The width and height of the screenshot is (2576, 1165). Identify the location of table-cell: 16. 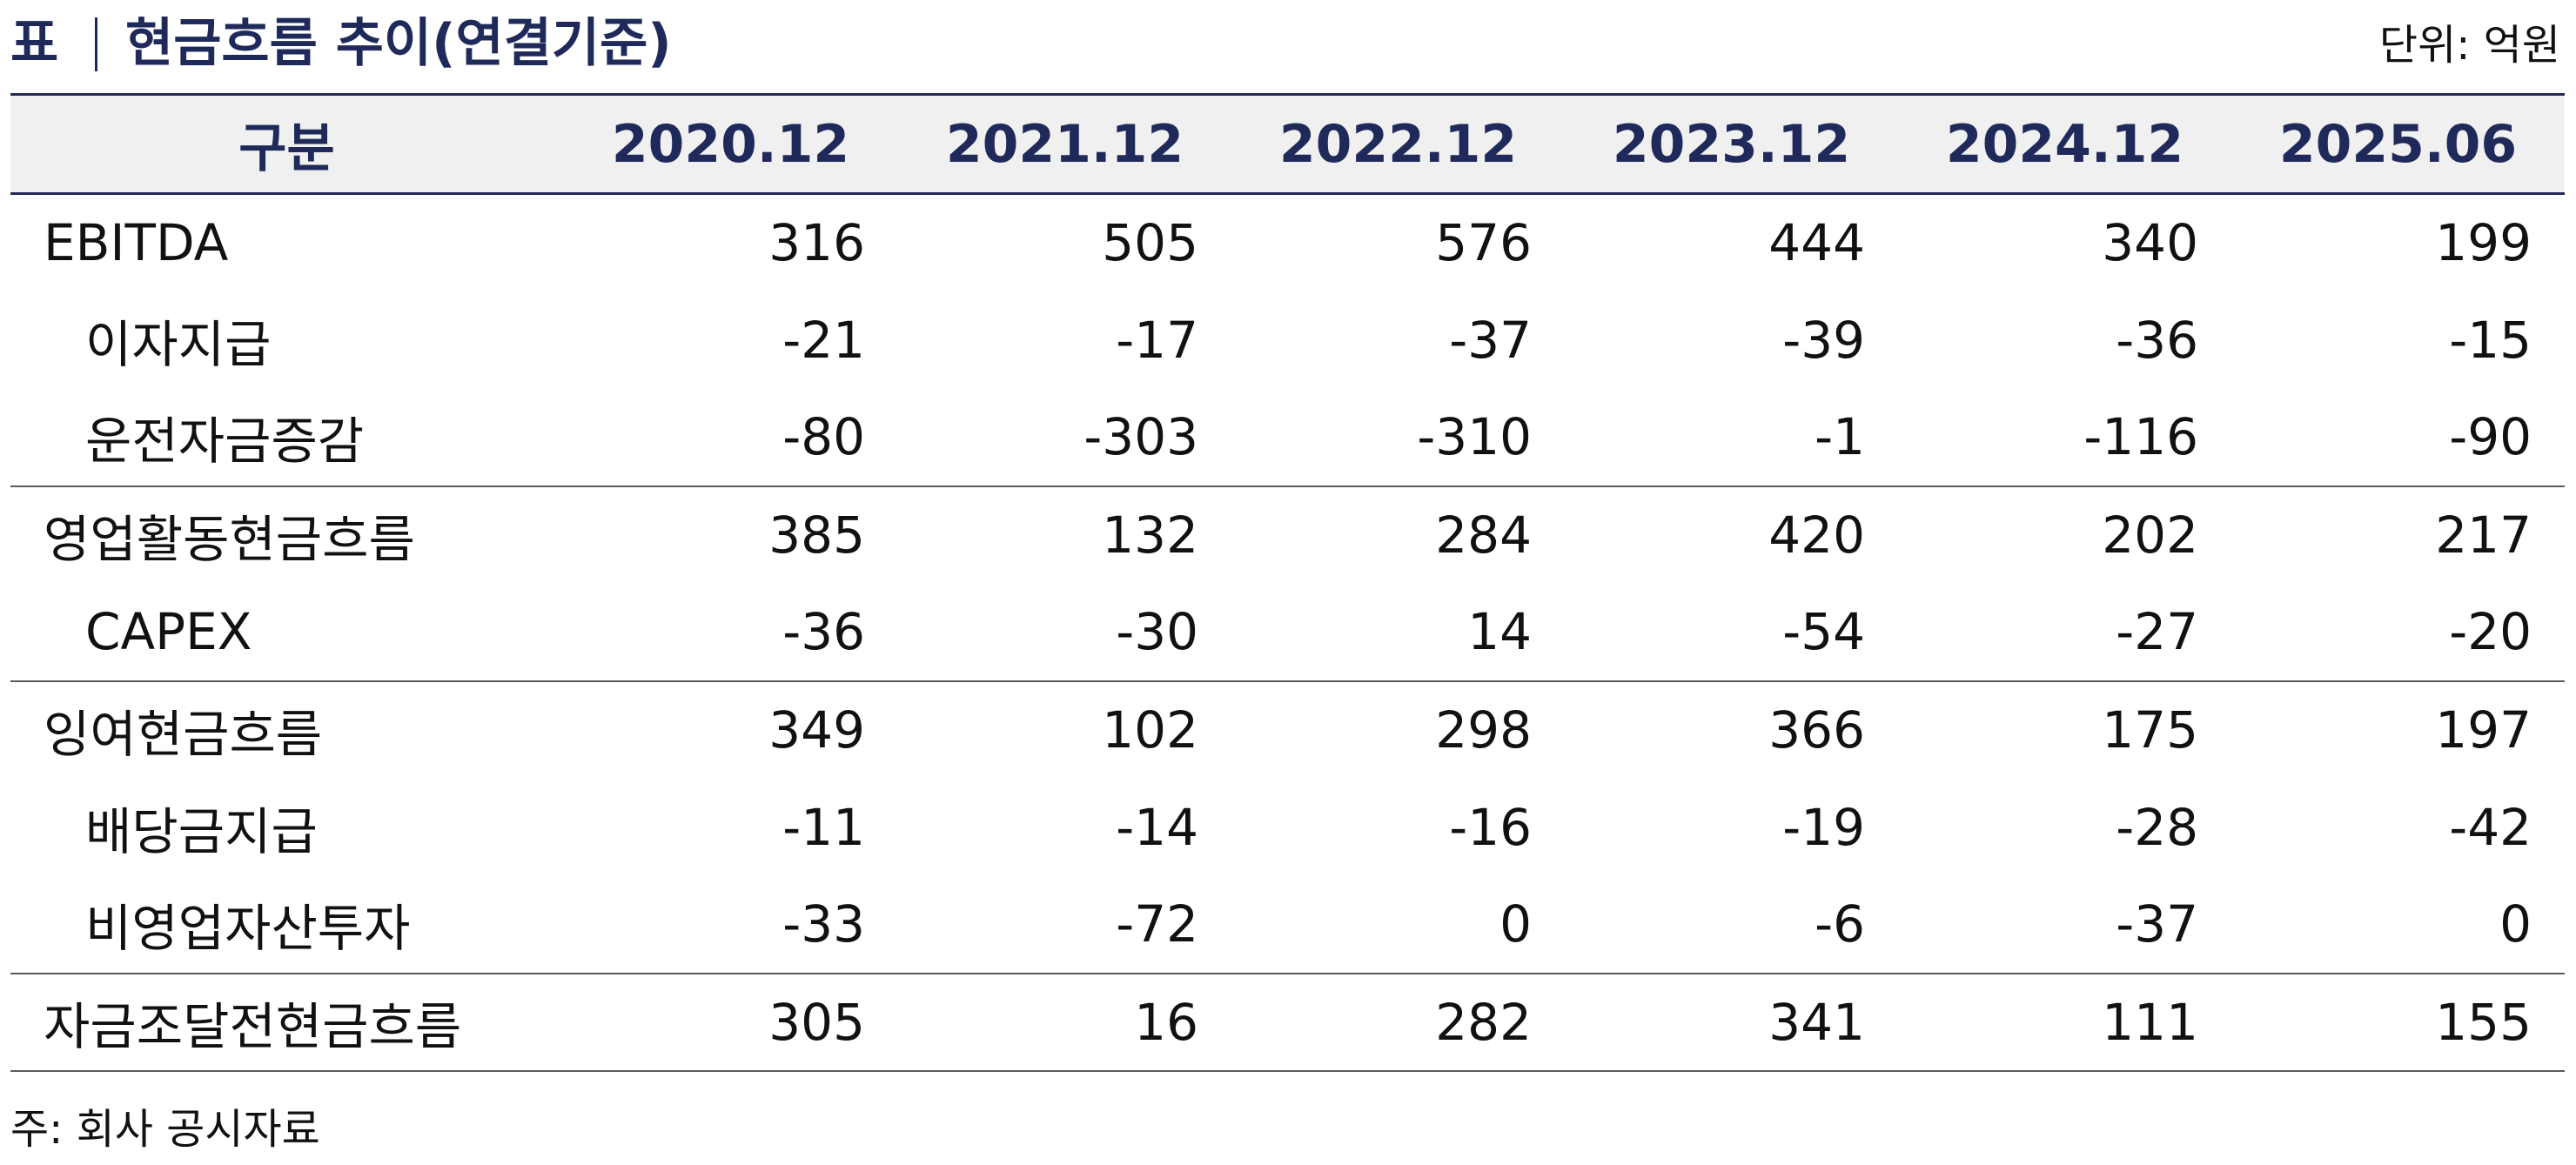
(1064, 1022).